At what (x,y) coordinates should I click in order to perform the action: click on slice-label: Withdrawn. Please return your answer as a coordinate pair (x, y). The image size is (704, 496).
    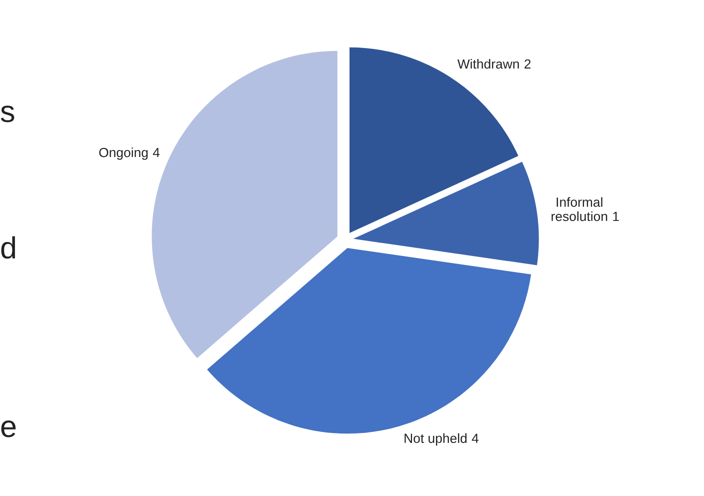
    Looking at the image, I should click on (488, 63).